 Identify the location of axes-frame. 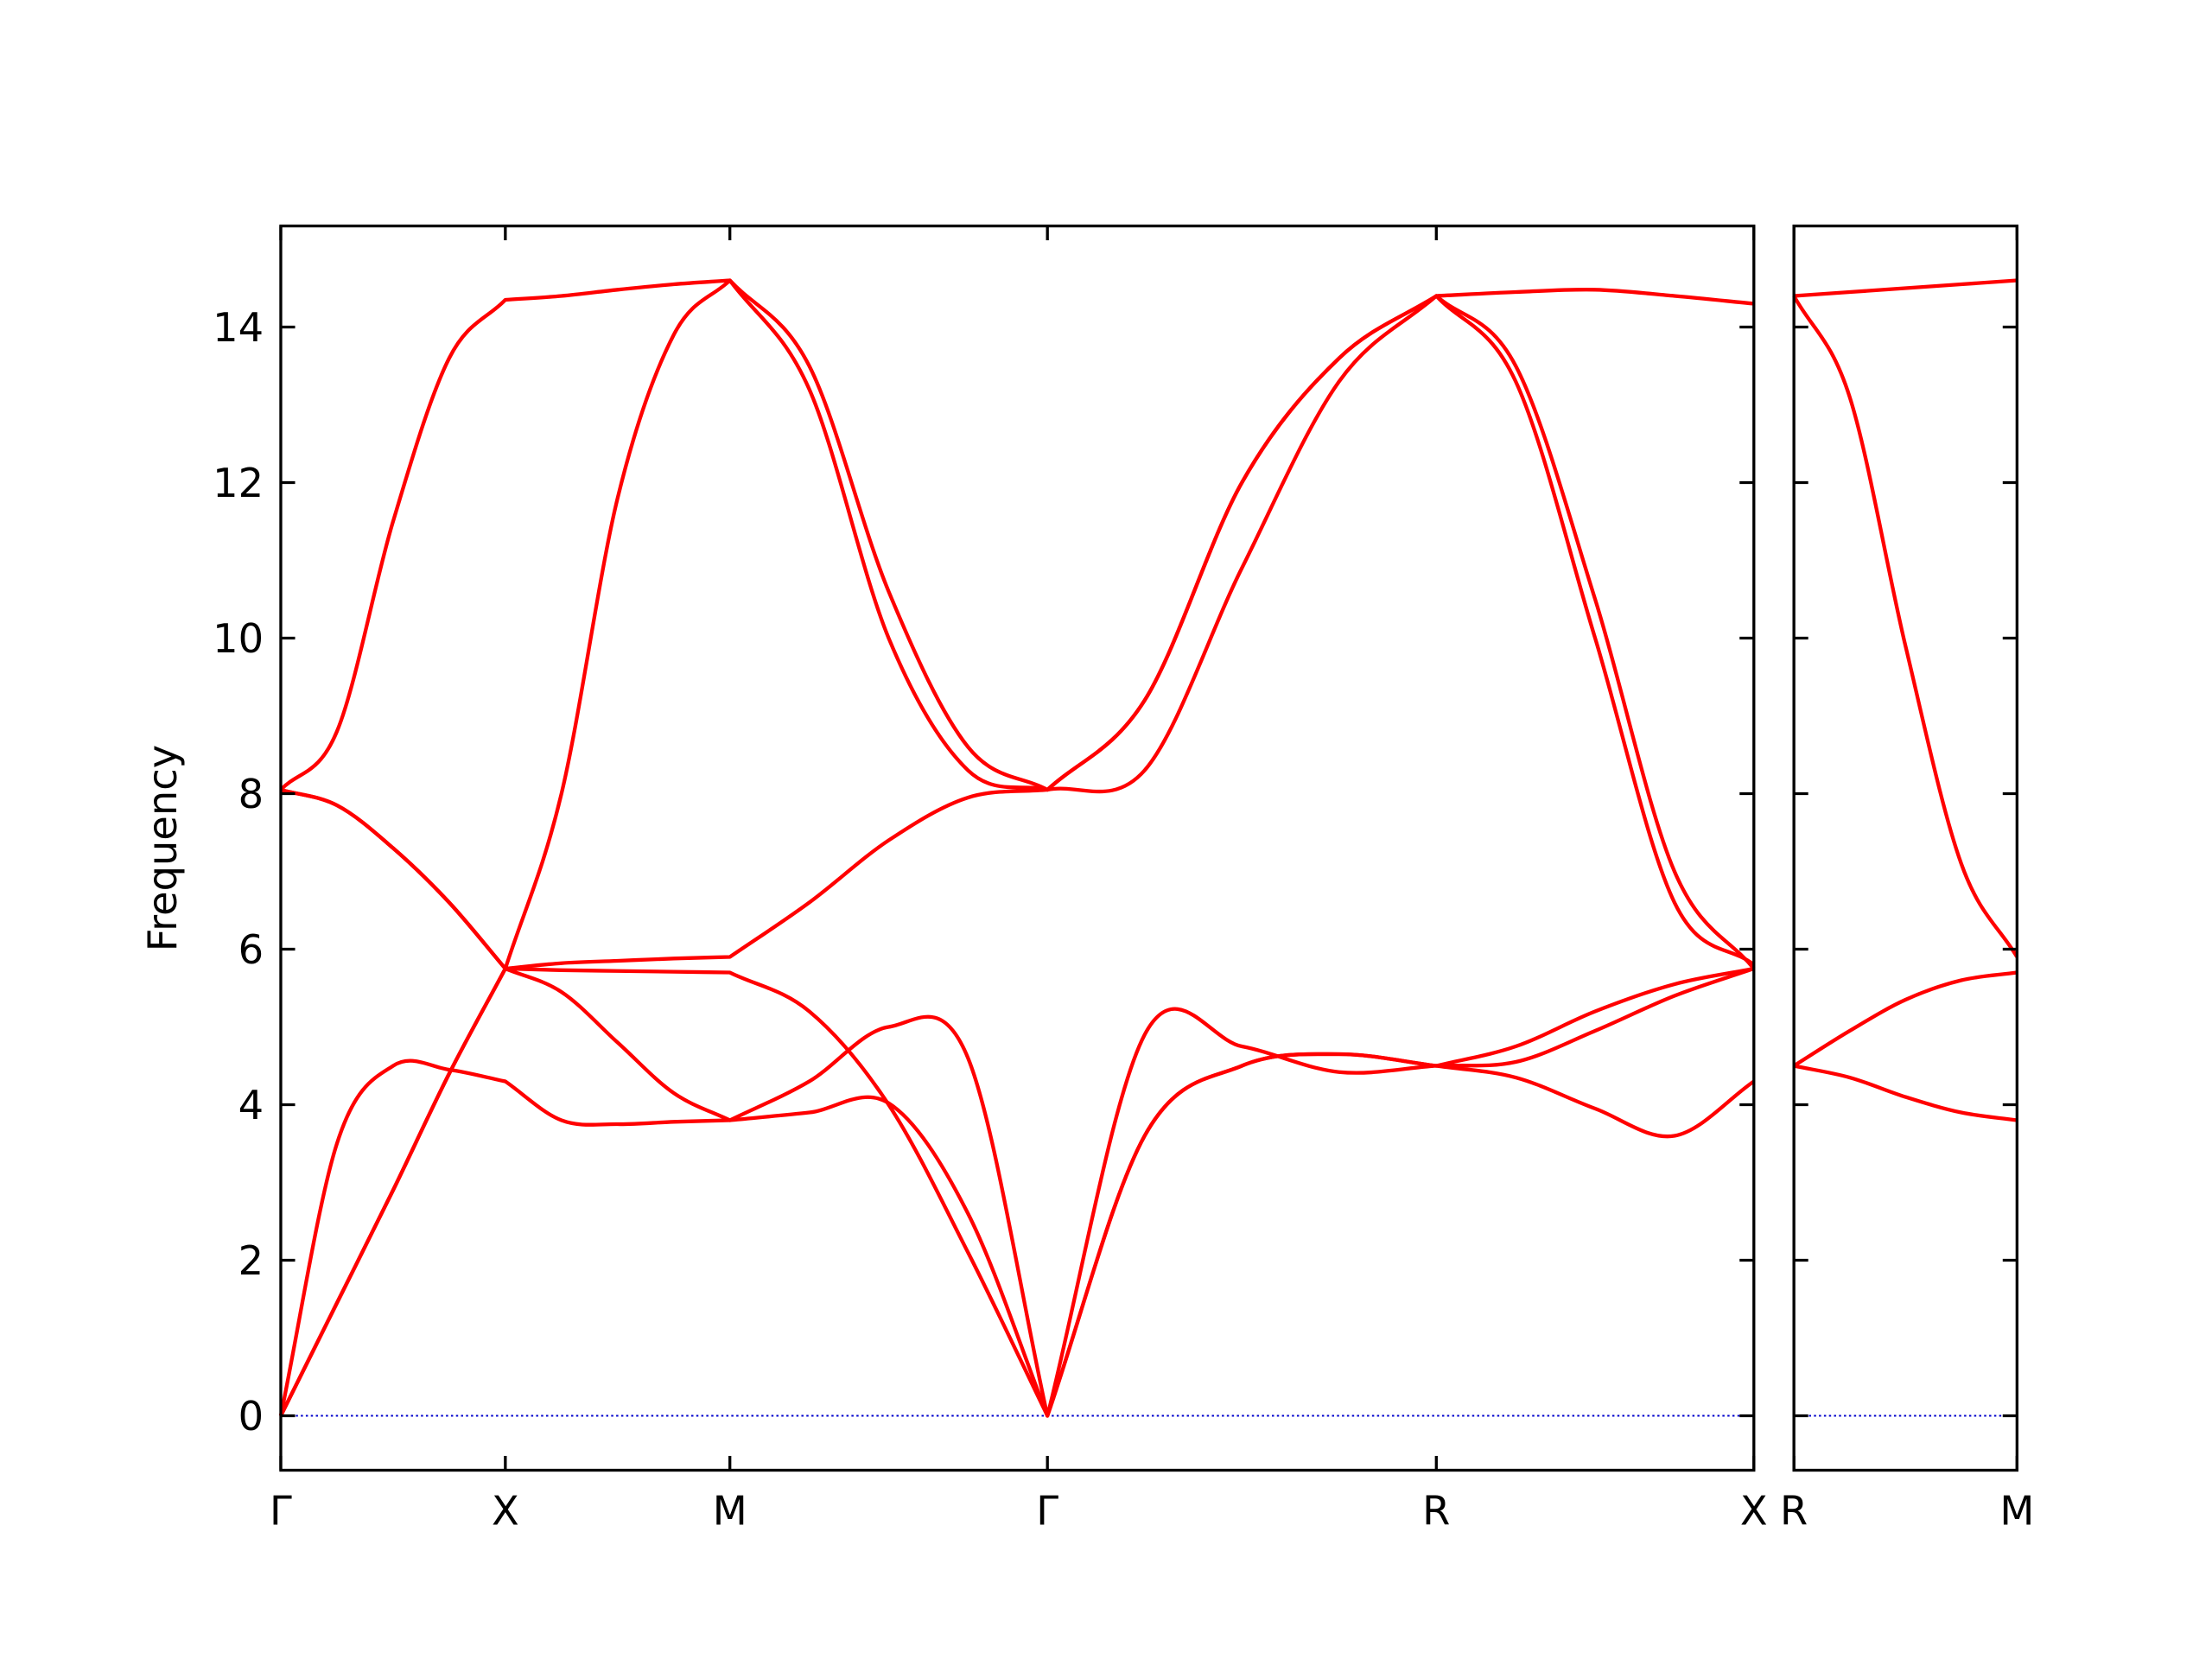
(1905, 848).